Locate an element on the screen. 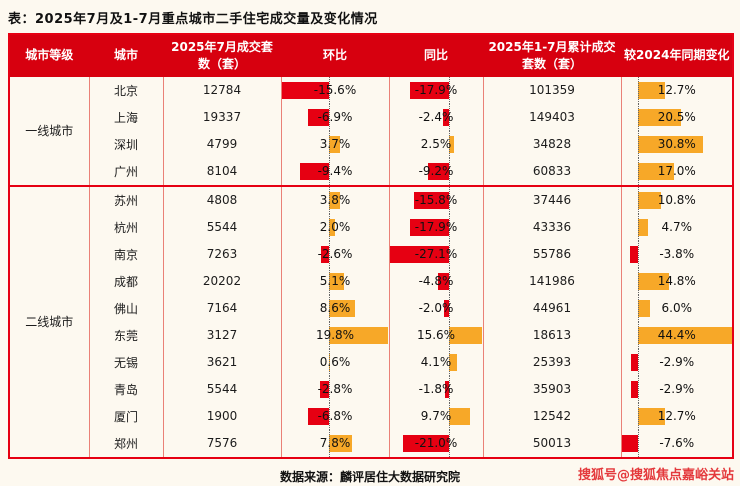  cumulative-sales-count: 55786 is located at coordinates (551, 254).